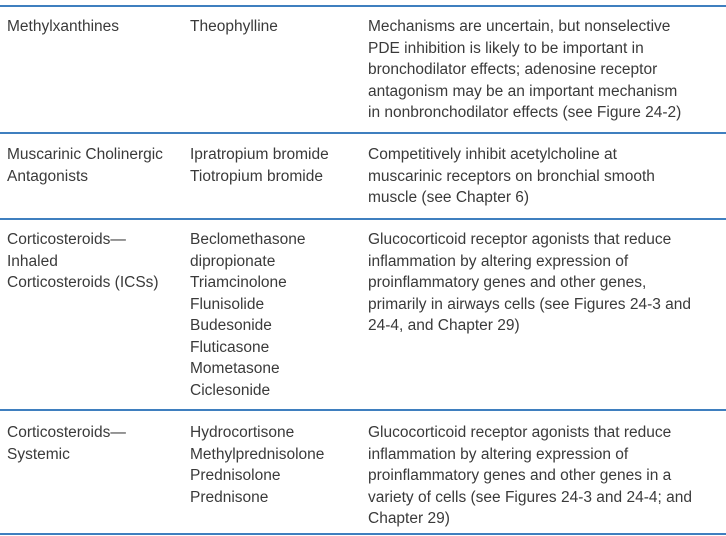 Image resolution: width=726 pixels, height=536 pixels. What do you see at coordinates (235, 475) in the screenshot?
I see `text-line: Prednisolone` at bounding box center [235, 475].